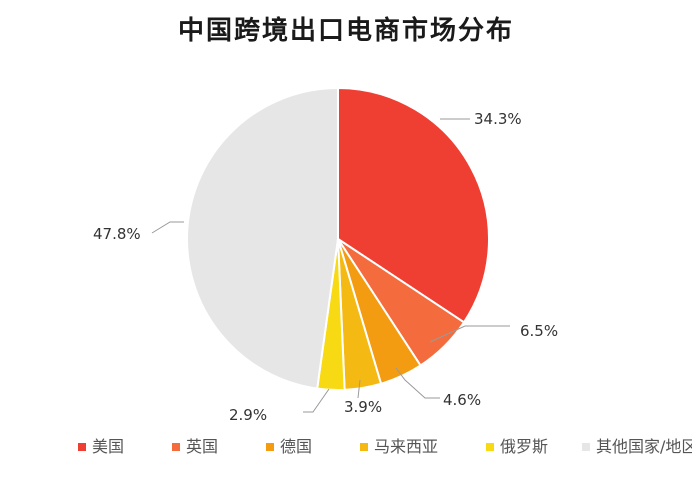 This screenshot has height=487, width=692. What do you see at coordinates (117, 234) in the screenshot?
I see `data-label-6: 47.8%` at bounding box center [117, 234].